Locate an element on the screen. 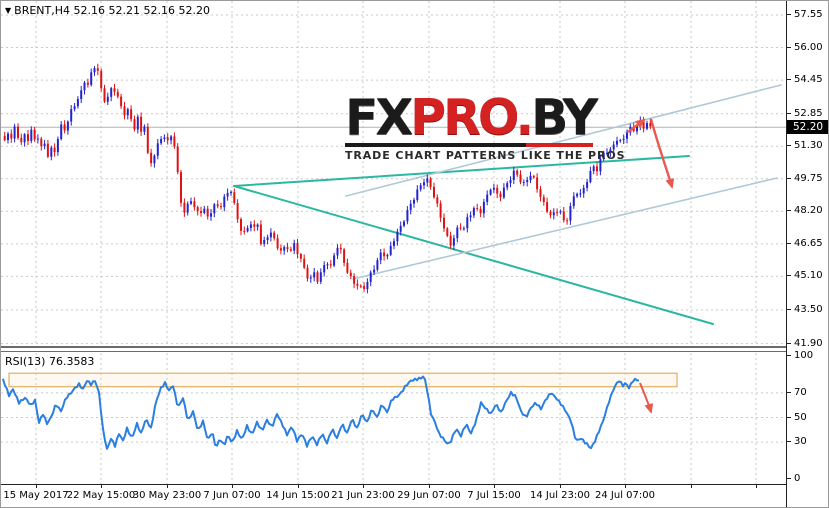  price-axis-label: 51.30 is located at coordinates (805, 145).